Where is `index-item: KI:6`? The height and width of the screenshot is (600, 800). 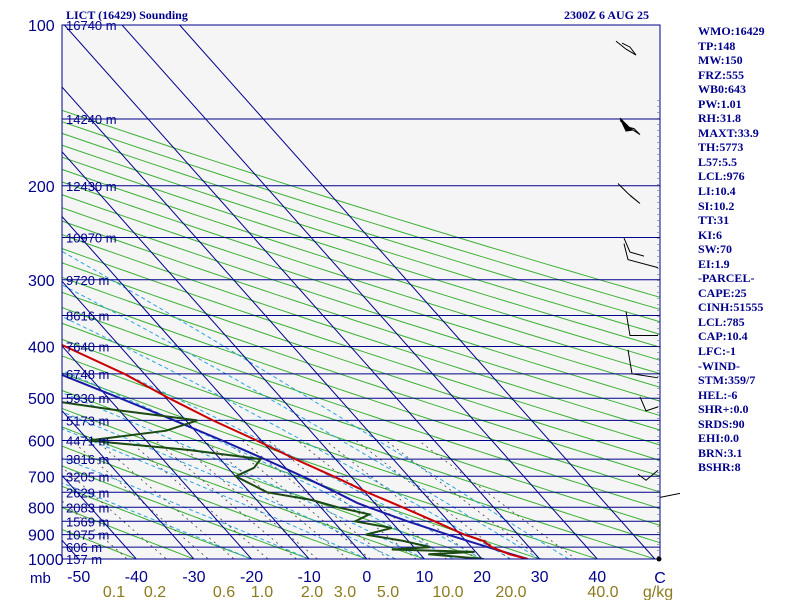 index-item: KI:6 is located at coordinates (710, 234).